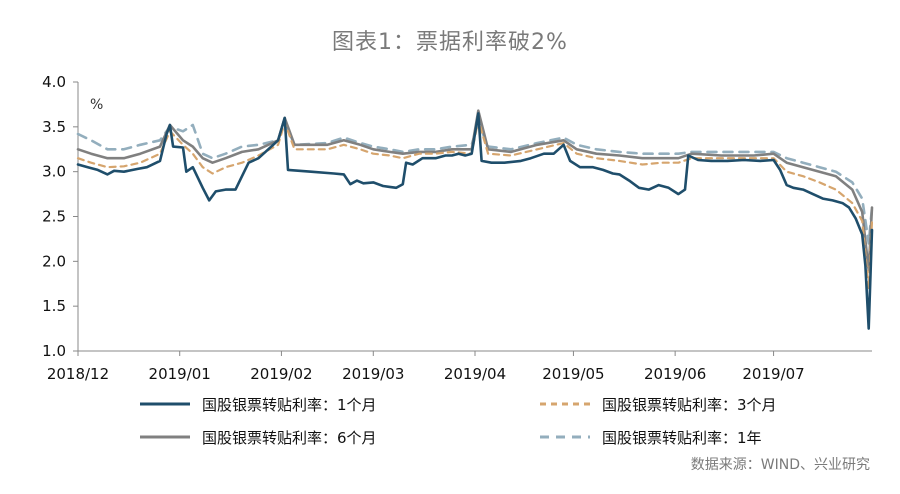 Image resolution: width=900 pixels, height=494 pixels. Describe the element at coordinates (689, 405) in the screenshot. I see `legend-label-m3: 国股银票转贴利率：3个月` at that location.